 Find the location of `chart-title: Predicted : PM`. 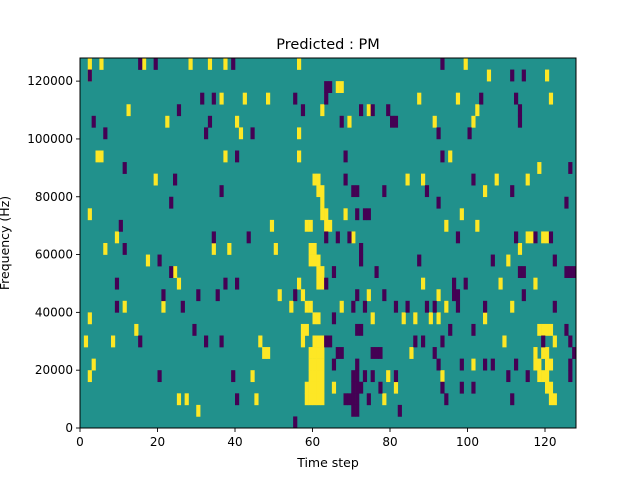

chart-title: Predicted : PM is located at coordinates (327, 45).